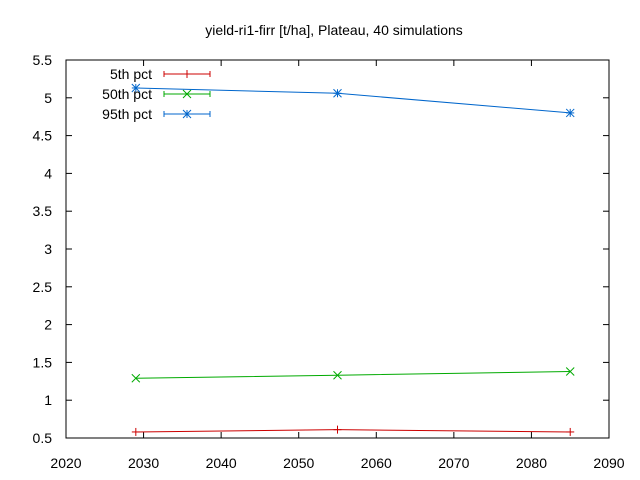 The width and height of the screenshot is (640, 480). What do you see at coordinates (187, 94) in the screenshot?
I see `legend-marker-50th-pct` at bounding box center [187, 94].